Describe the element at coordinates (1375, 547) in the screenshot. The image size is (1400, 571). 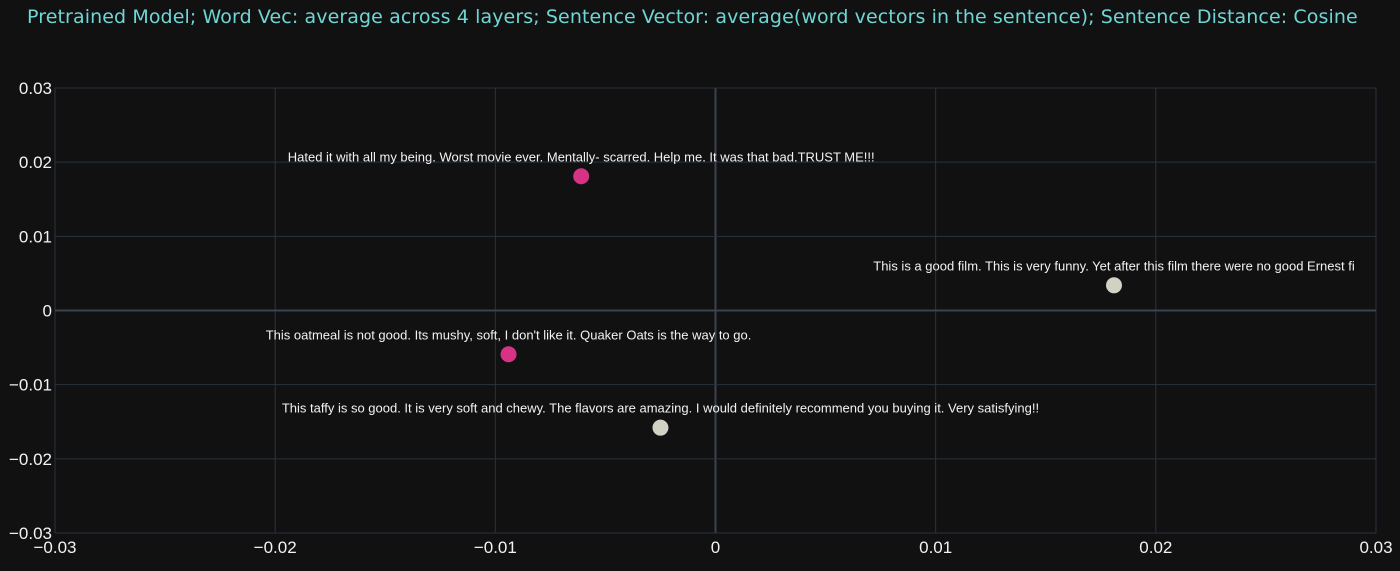
I see `x-tick-label: 0.03` at that location.